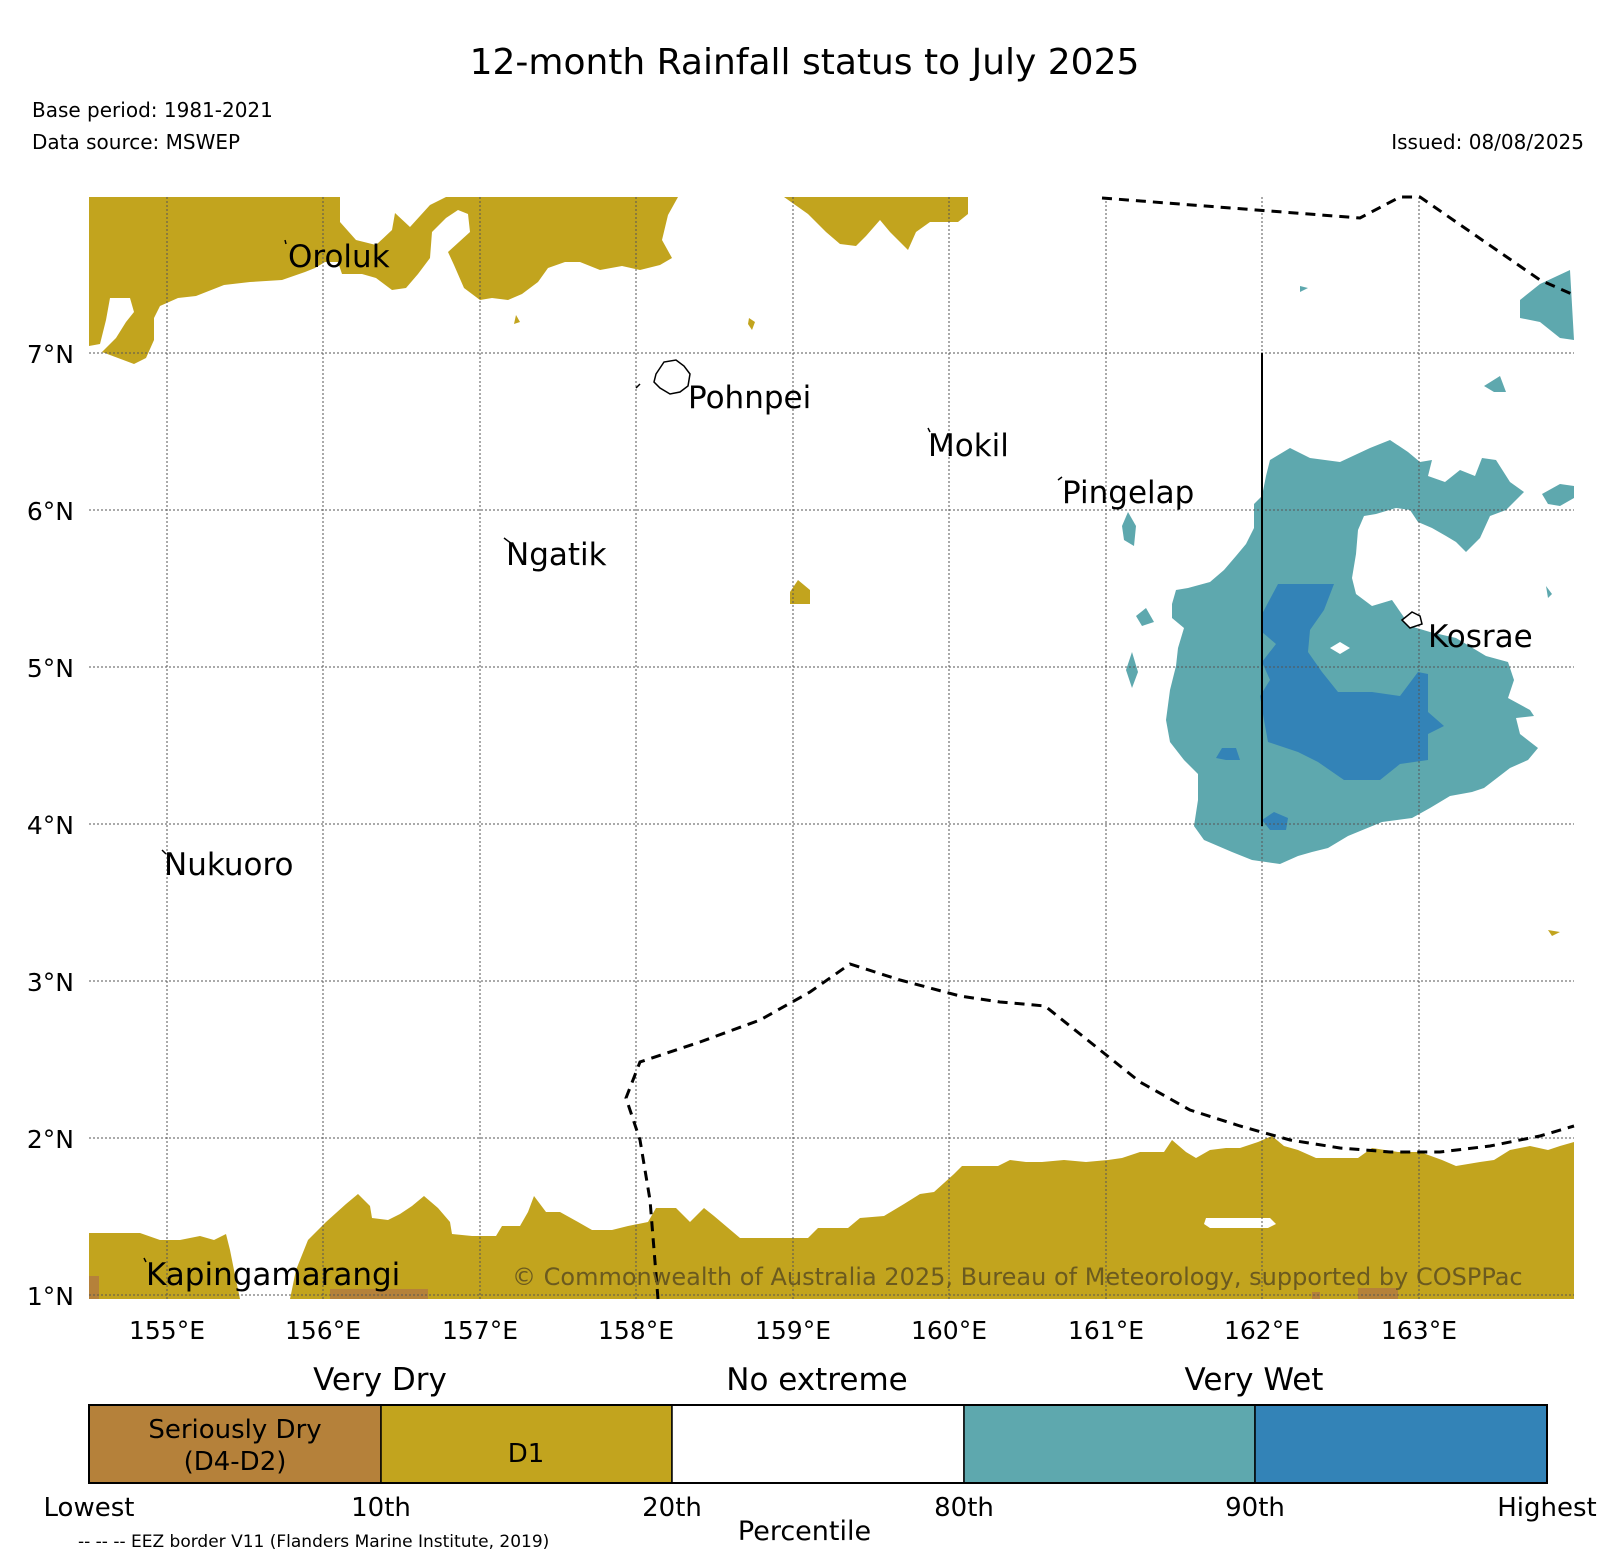 The height and width of the screenshot is (1563, 1609). What do you see at coordinates (50, 1296) in the screenshot?
I see `lat-label: 1°N` at bounding box center [50, 1296].